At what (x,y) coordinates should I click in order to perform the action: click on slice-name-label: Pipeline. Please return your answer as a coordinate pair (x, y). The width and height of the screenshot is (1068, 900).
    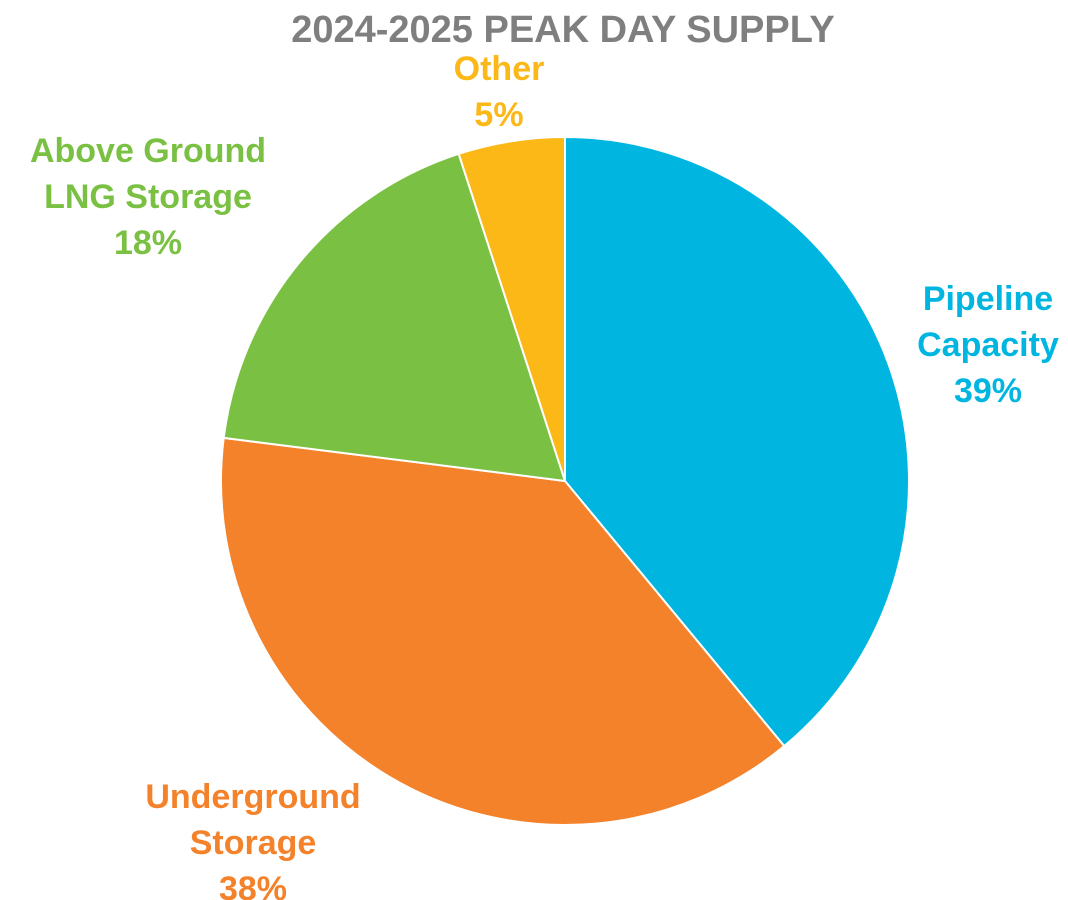
    Looking at the image, I should click on (988, 299).